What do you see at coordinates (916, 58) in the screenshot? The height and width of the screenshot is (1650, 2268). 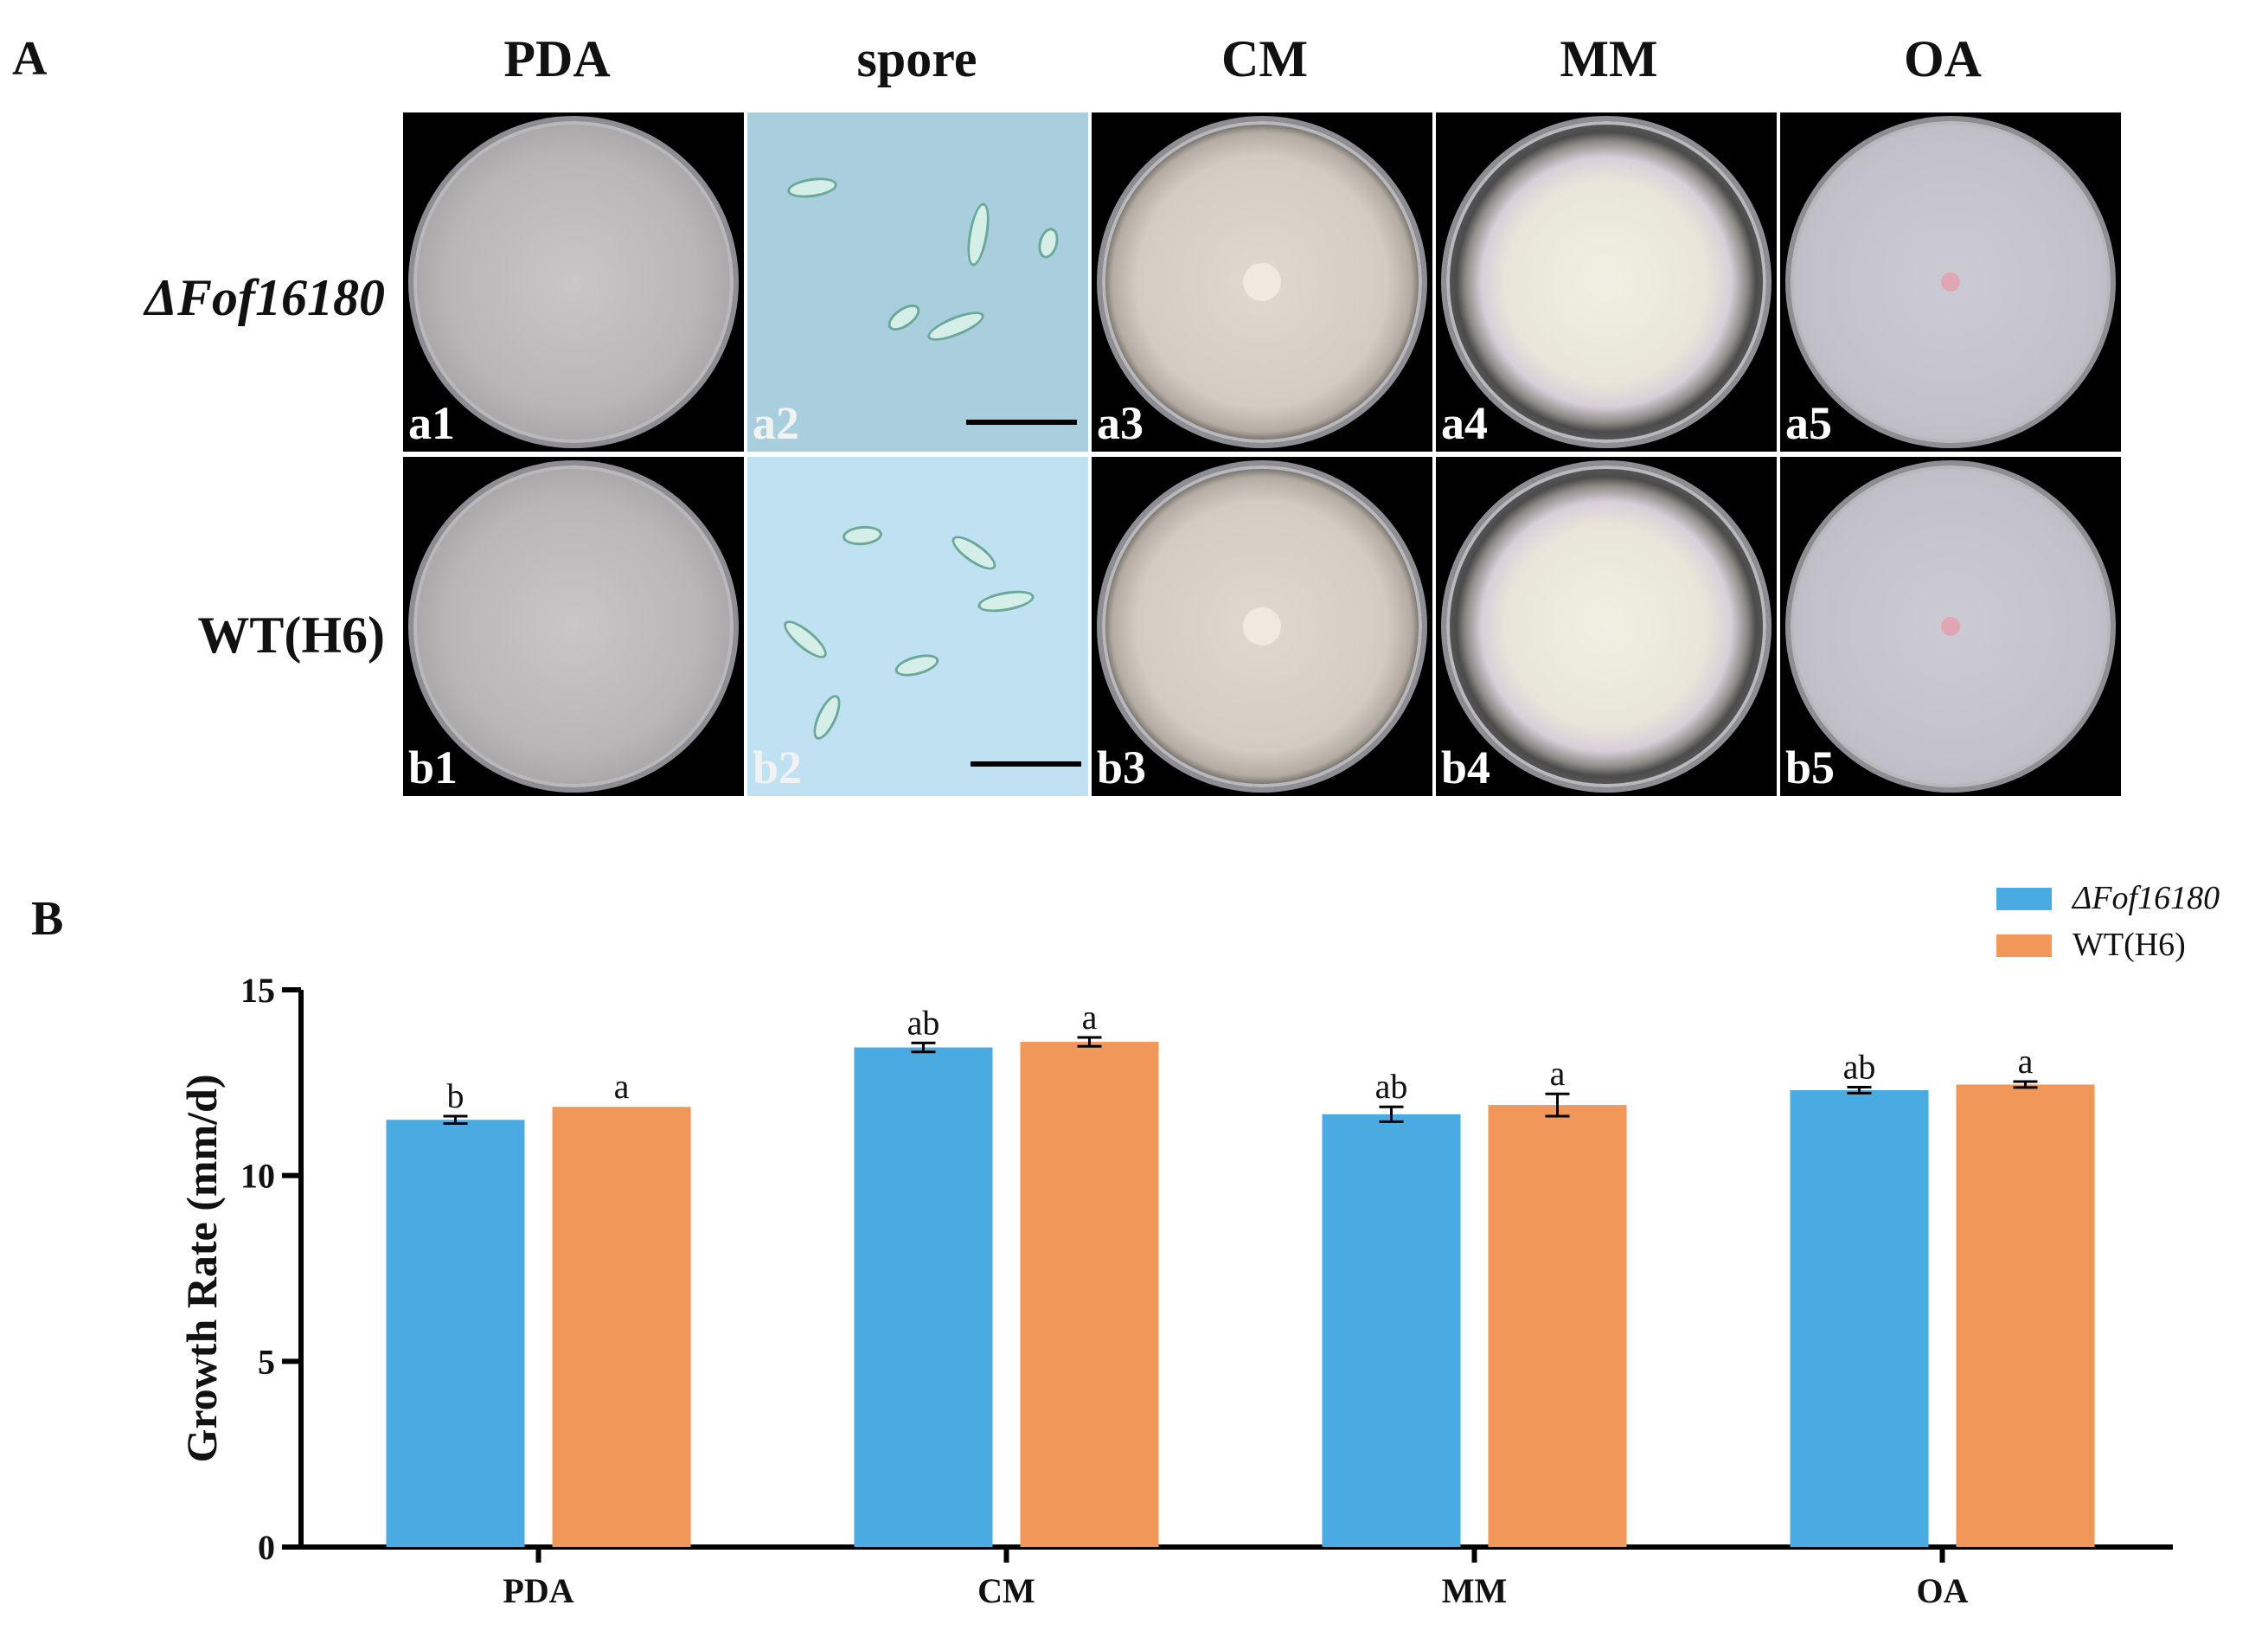 I see `column-header-spore: spore` at bounding box center [916, 58].